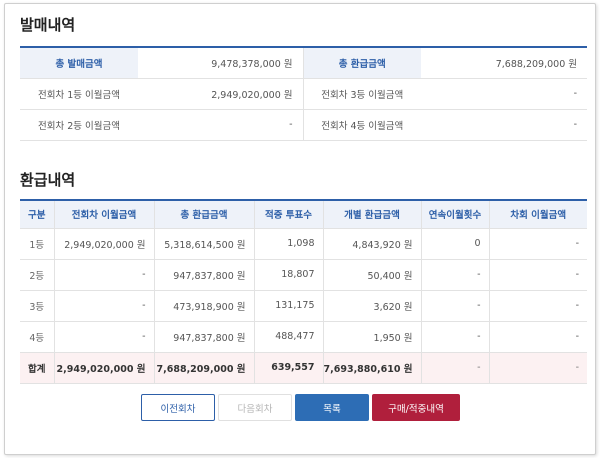 The image size is (600, 458). What do you see at coordinates (362, 63) in the screenshot?
I see `total-refund-label: 총 환급금액` at bounding box center [362, 63].